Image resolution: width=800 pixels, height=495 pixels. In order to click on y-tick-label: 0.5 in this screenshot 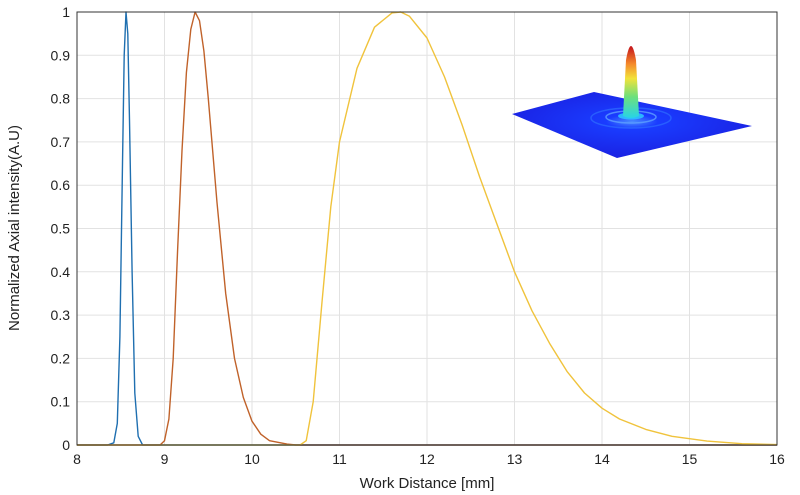, I will do `click(61, 229)`.